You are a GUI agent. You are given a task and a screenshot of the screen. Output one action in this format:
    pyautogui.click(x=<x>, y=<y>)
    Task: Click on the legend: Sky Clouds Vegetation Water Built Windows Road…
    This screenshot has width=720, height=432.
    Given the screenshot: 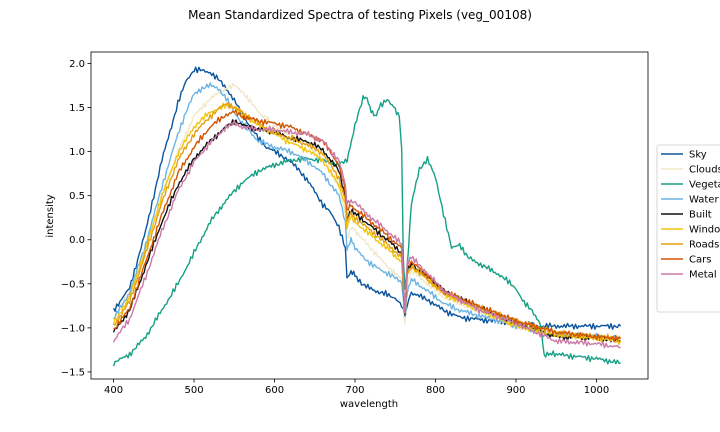 What is the action you would take?
    pyautogui.click(x=688, y=228)
    